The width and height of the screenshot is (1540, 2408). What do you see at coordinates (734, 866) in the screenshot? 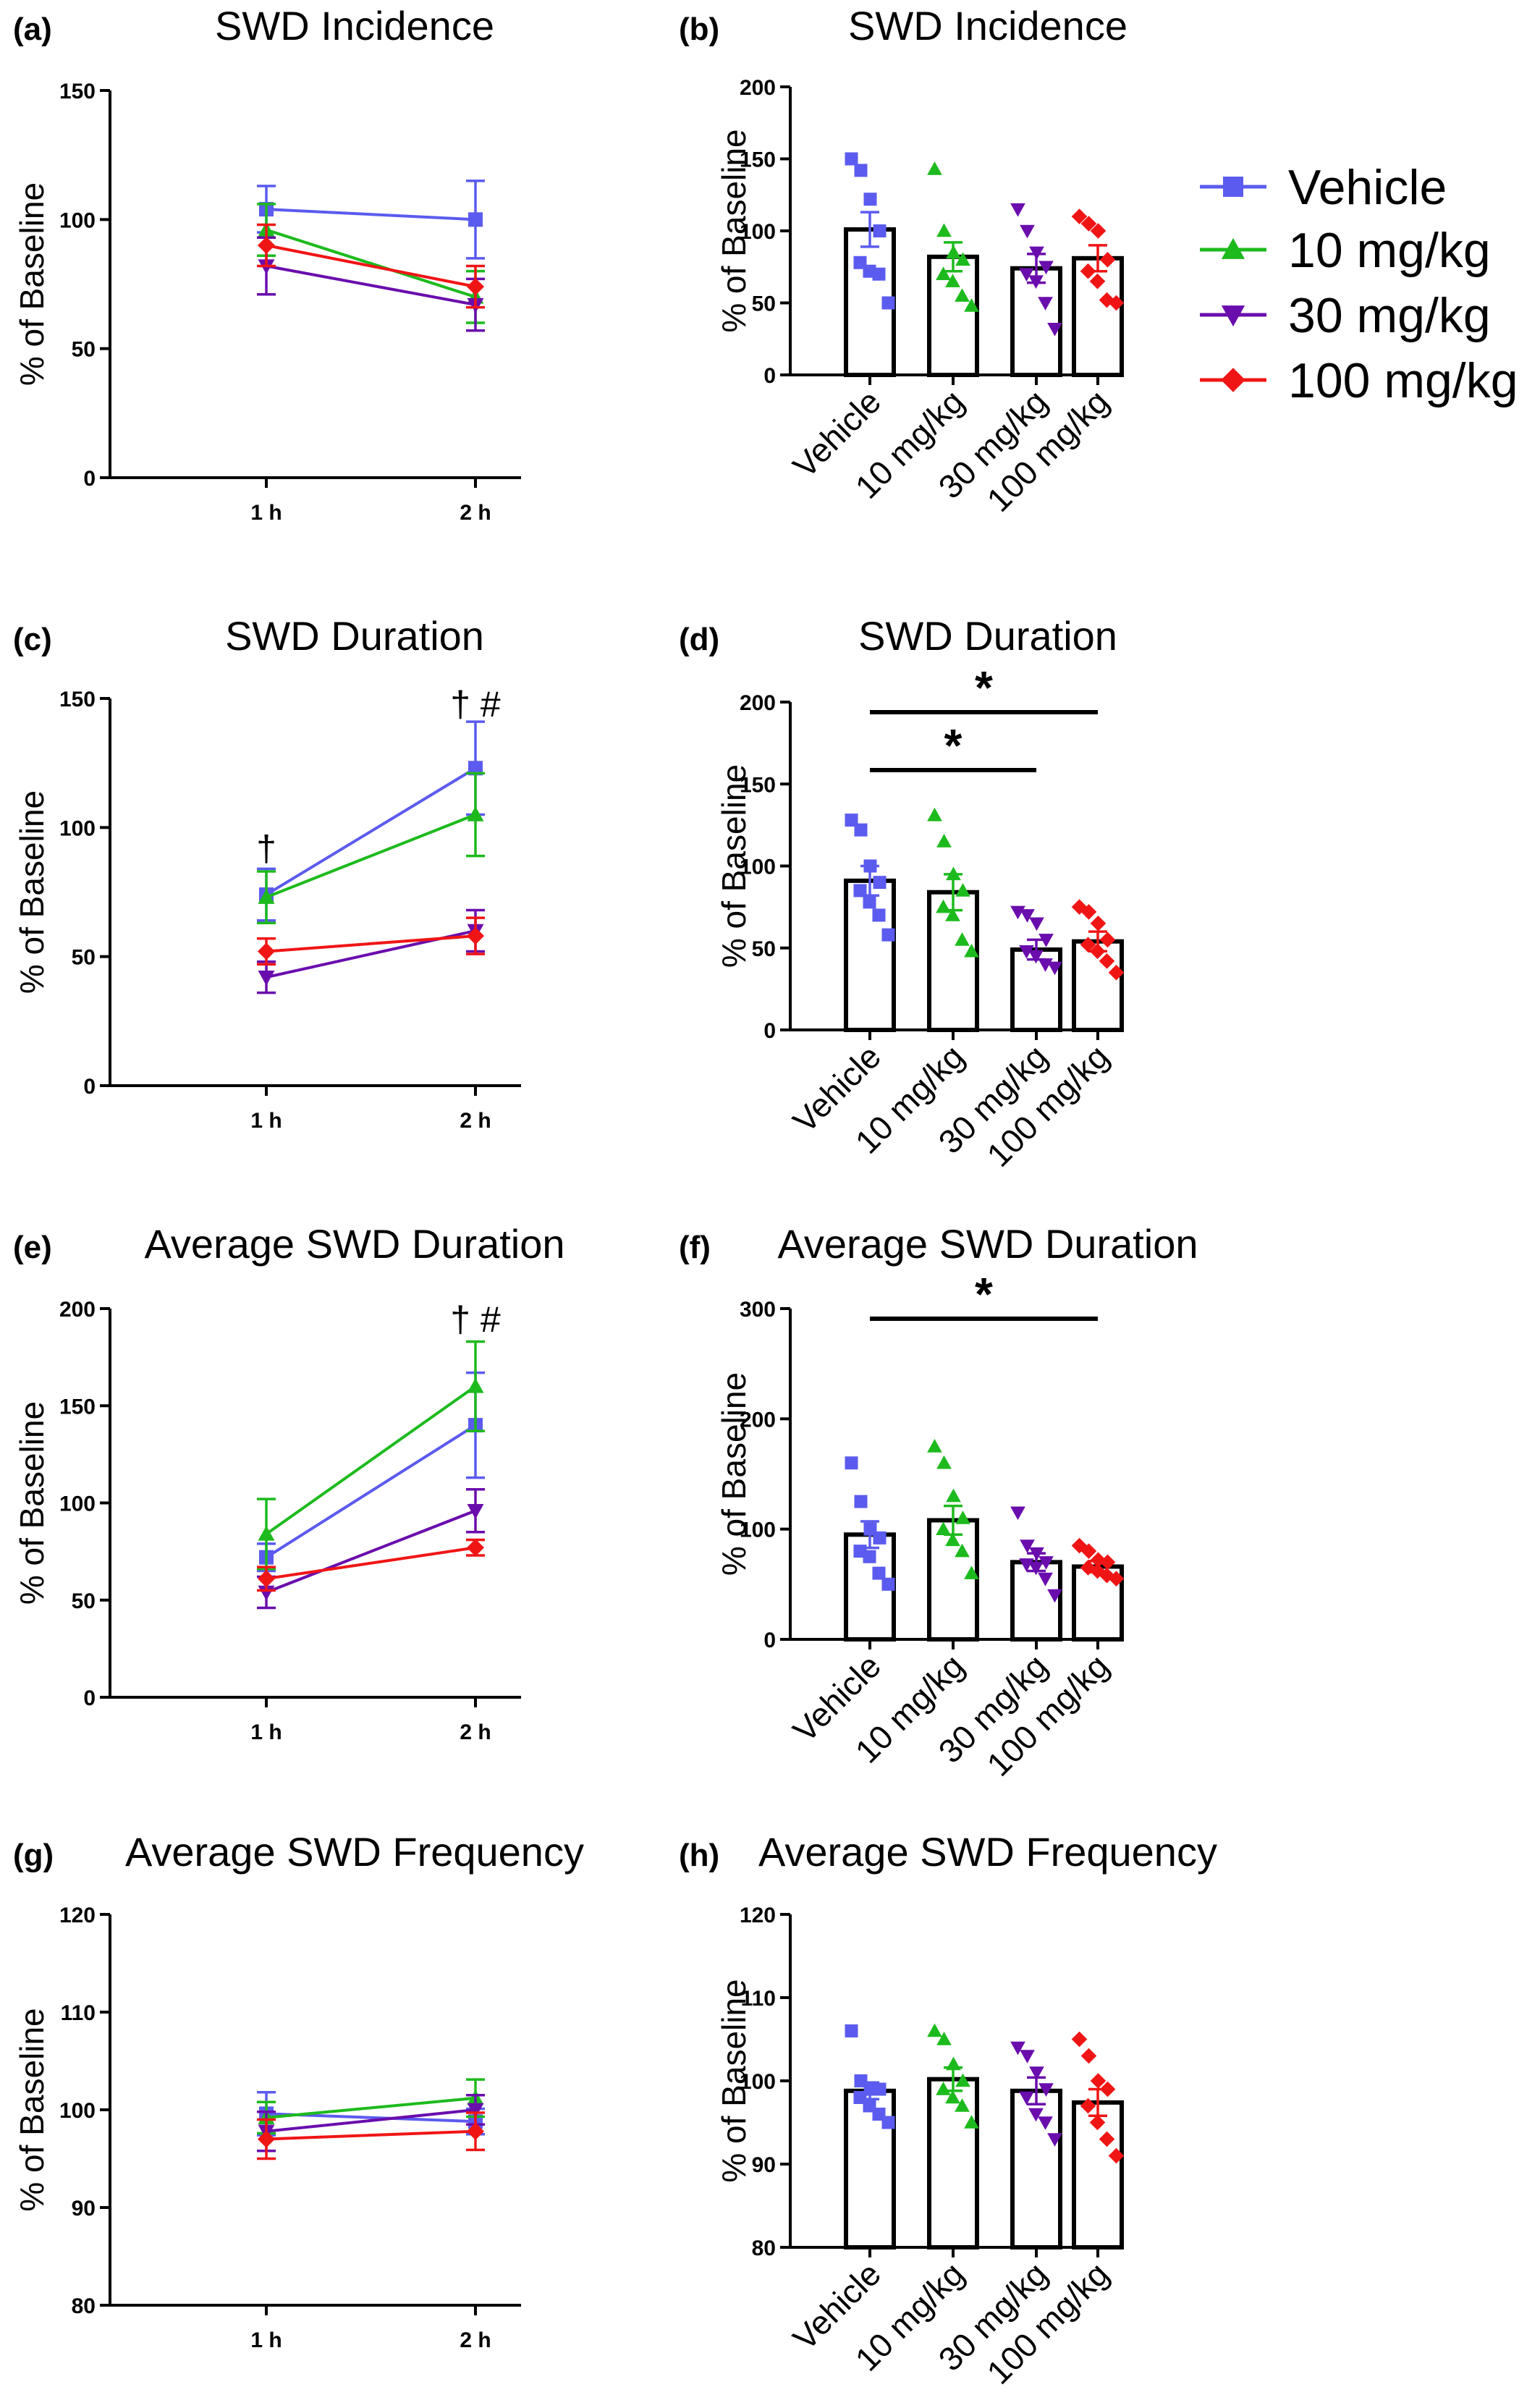
I see `y-axis-label: % of Baseline` at bounding box center [734, 866].